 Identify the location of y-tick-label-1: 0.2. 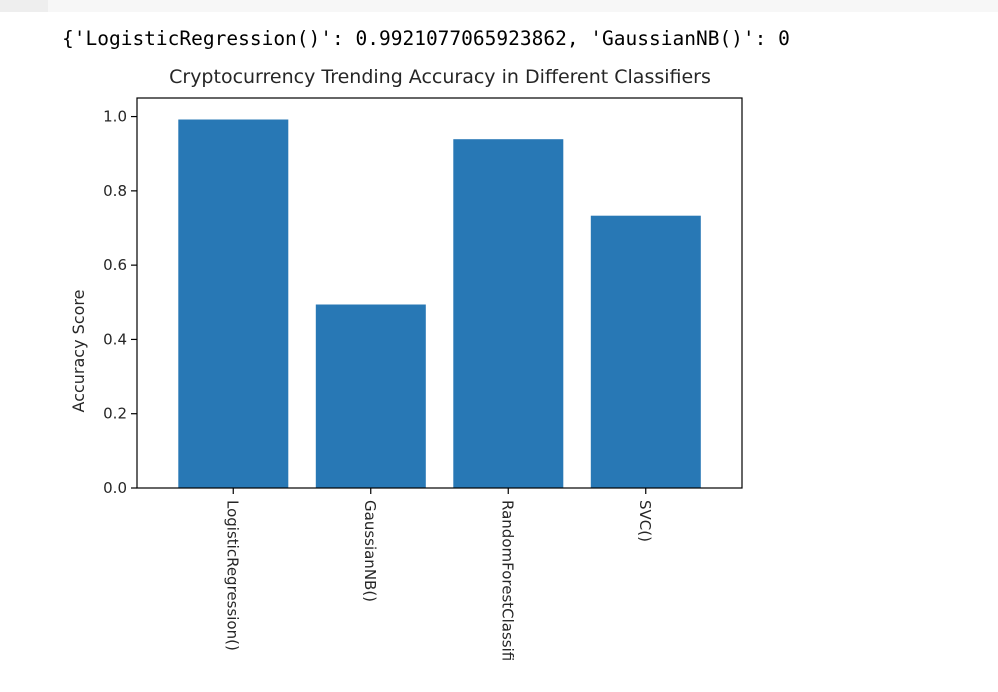
(115, 414).